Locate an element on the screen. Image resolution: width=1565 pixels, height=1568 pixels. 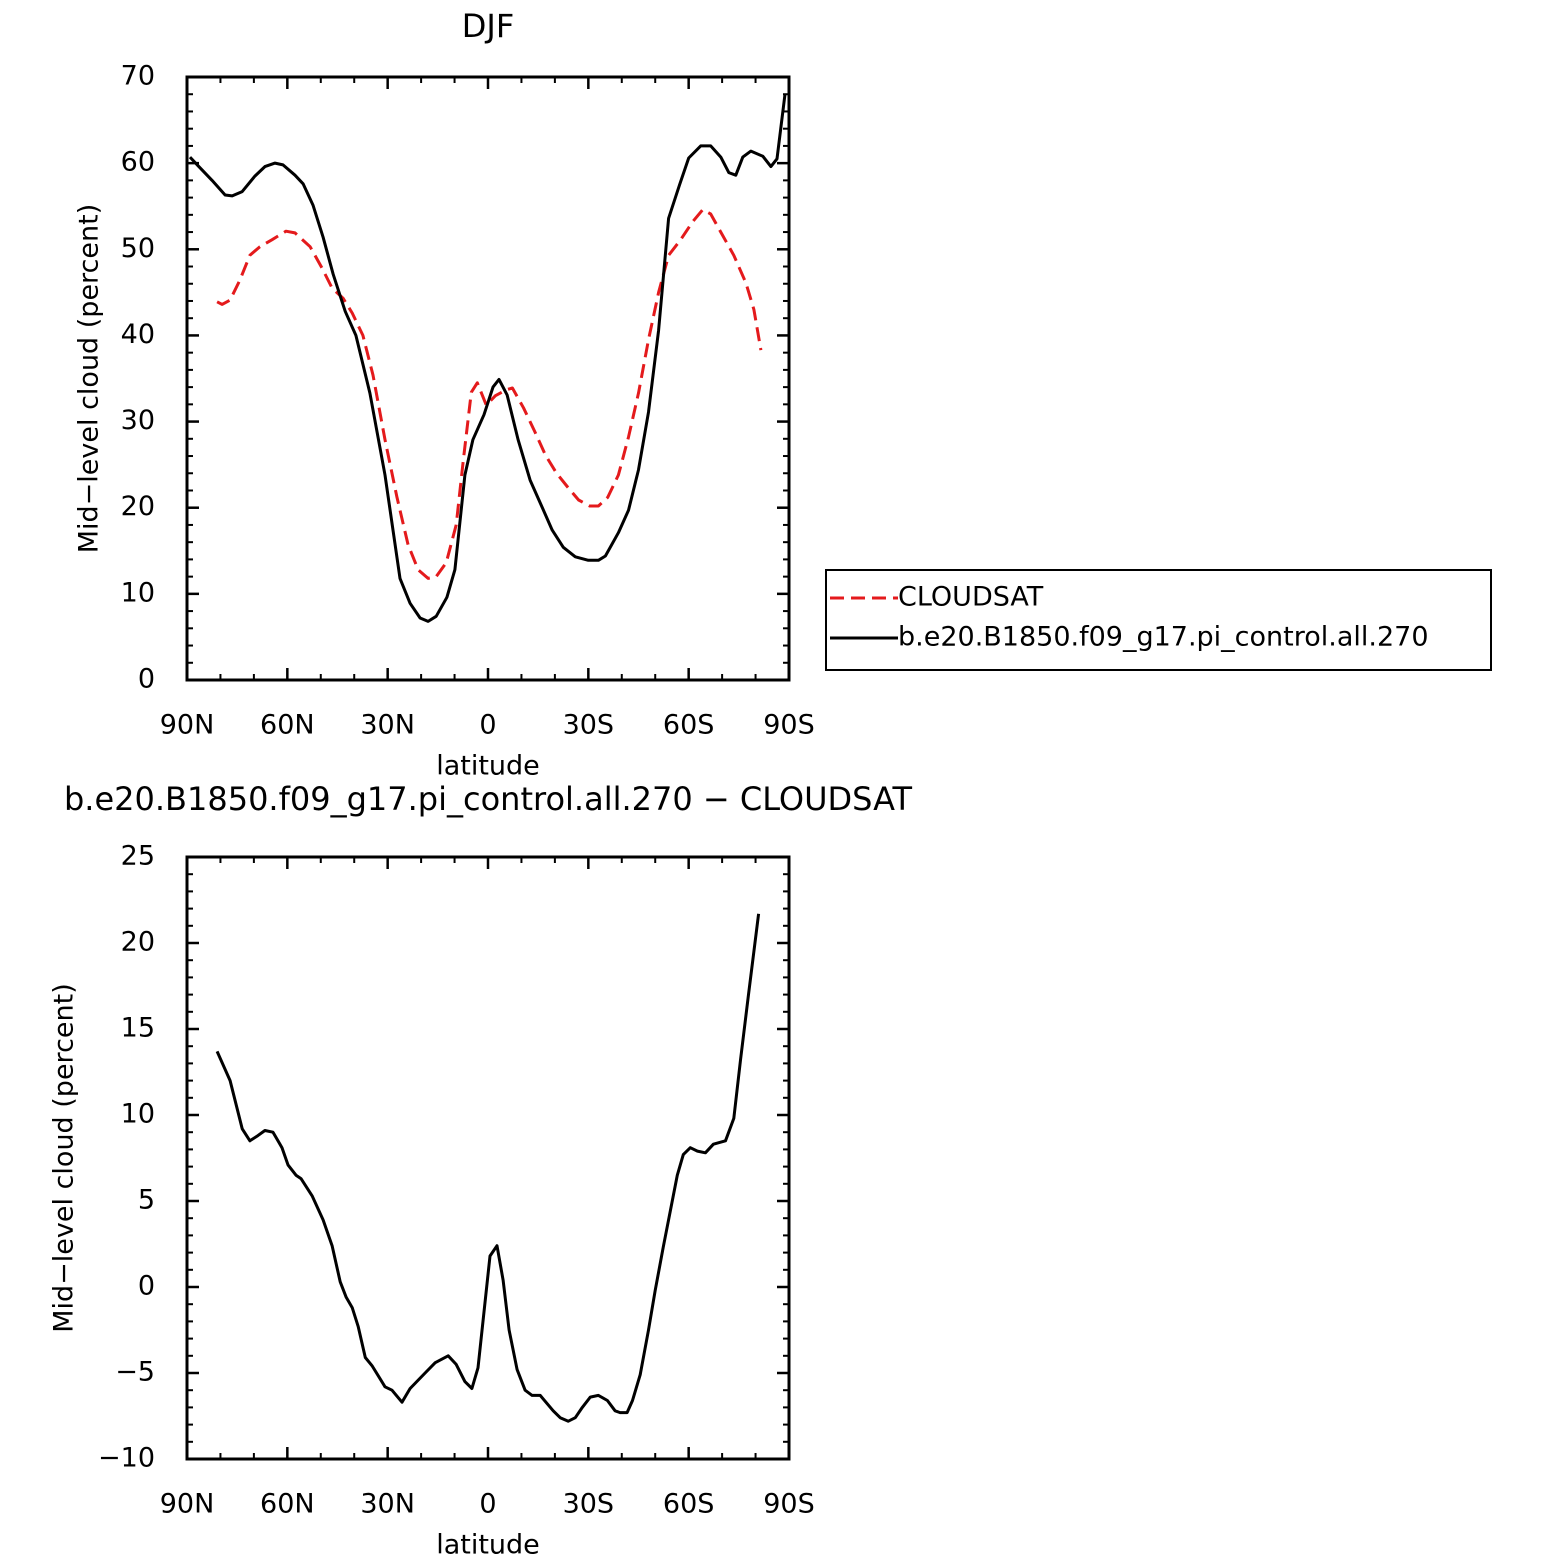
legend-label: CLOUDSAT is located at coordinates (971, 597).